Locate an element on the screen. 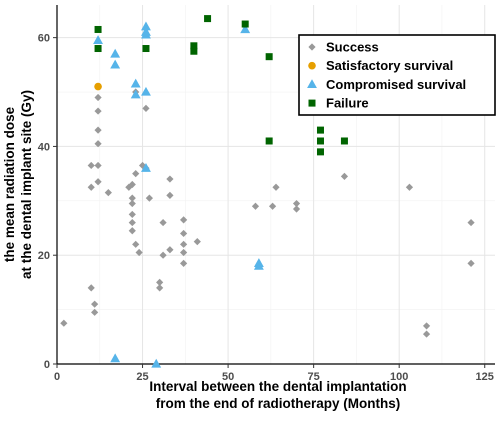 The image size is (500, 426). x-tick-label: 50 is located at coordinates (228, 377).